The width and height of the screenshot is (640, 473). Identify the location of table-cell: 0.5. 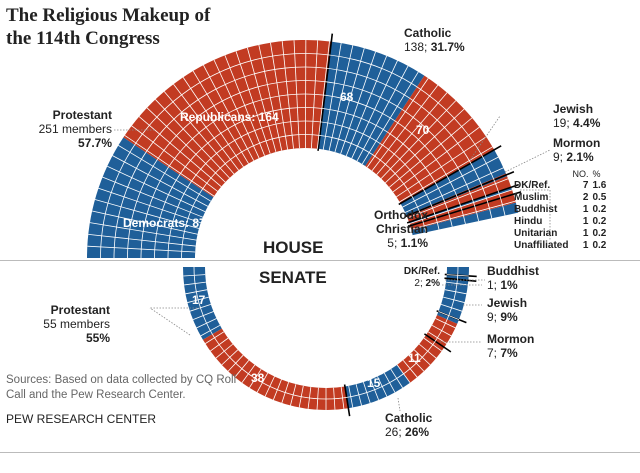
(599, 197).